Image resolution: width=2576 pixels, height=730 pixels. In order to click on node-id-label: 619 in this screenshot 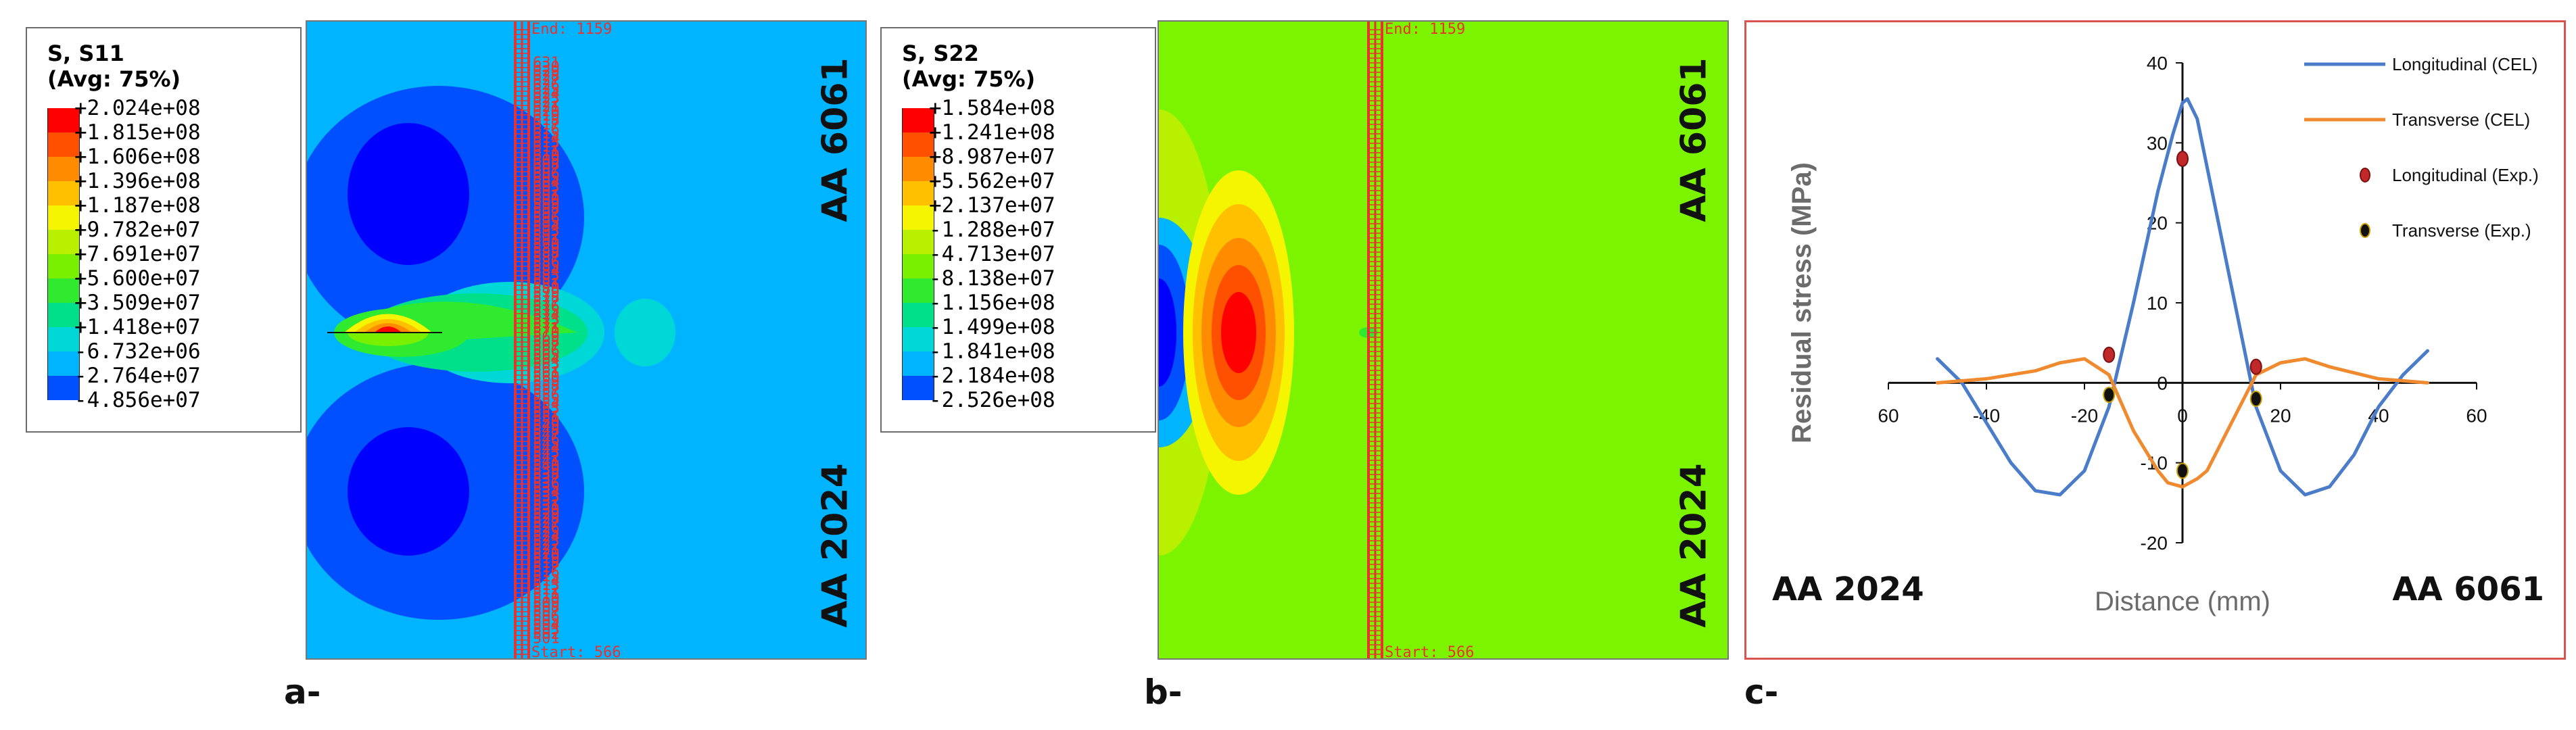, I will do `click(546, 116)`.